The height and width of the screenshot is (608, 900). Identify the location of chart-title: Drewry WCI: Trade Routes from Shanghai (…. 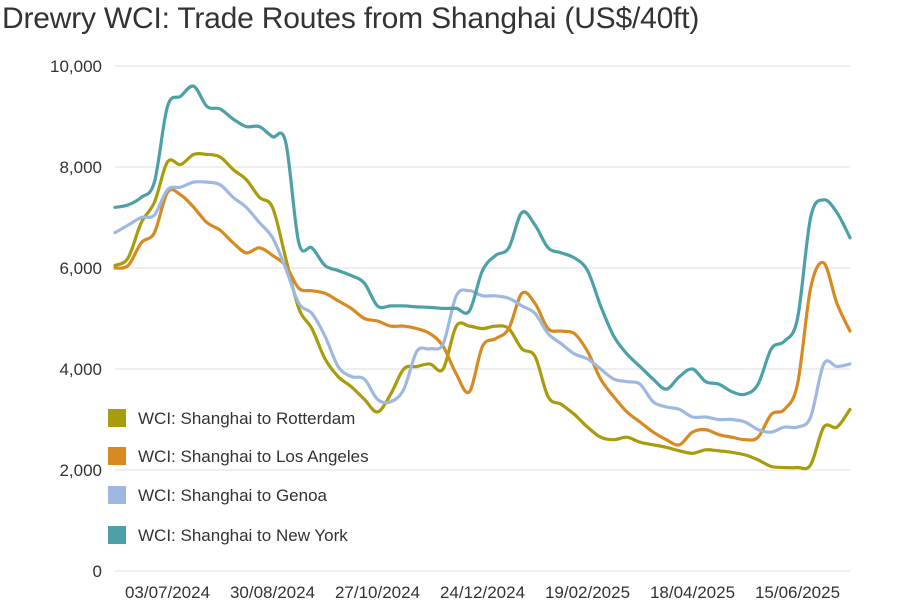
(351, 18).